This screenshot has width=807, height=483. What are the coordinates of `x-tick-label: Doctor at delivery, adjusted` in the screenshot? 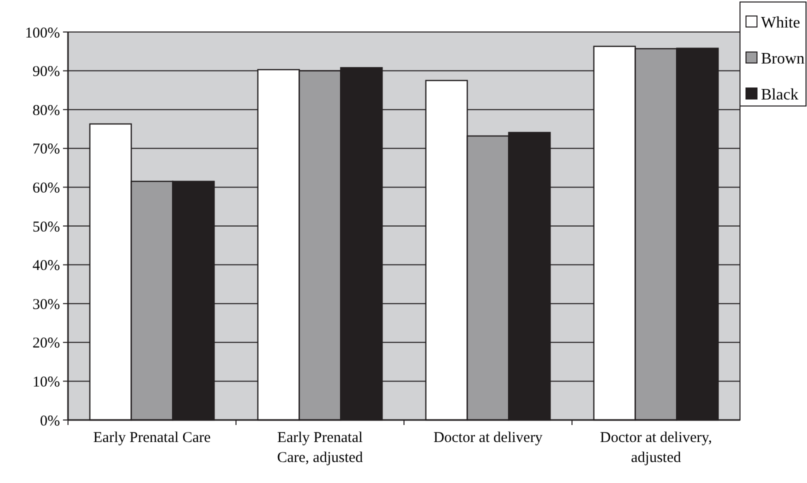 It's located at (656, 448).